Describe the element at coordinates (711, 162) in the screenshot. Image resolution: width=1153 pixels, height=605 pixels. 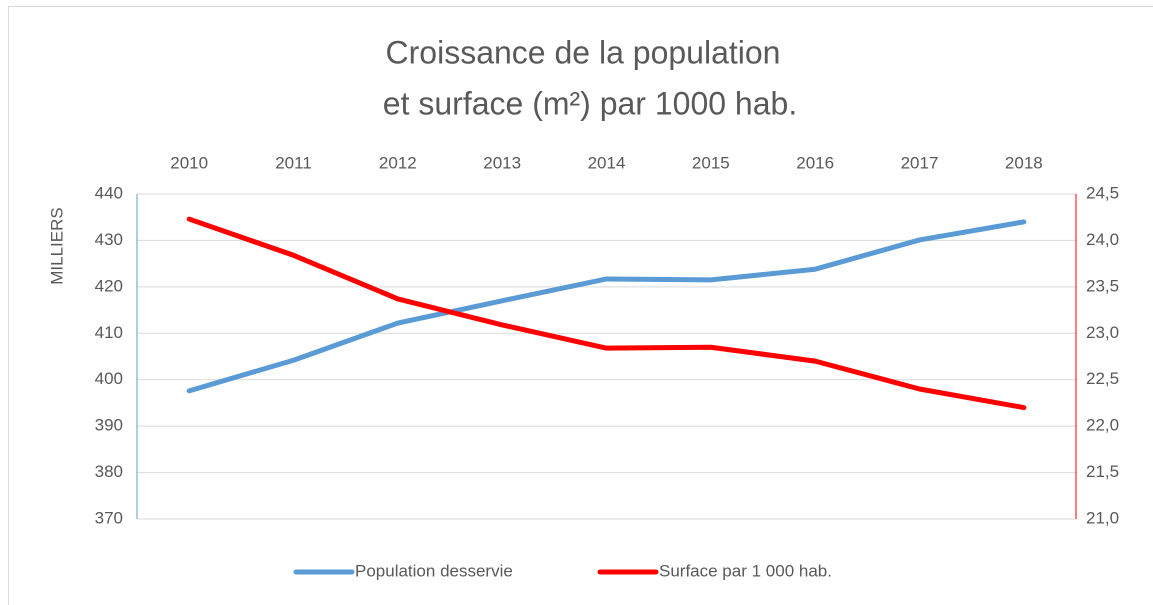
I see `x-tick-label: 2015` at that location.